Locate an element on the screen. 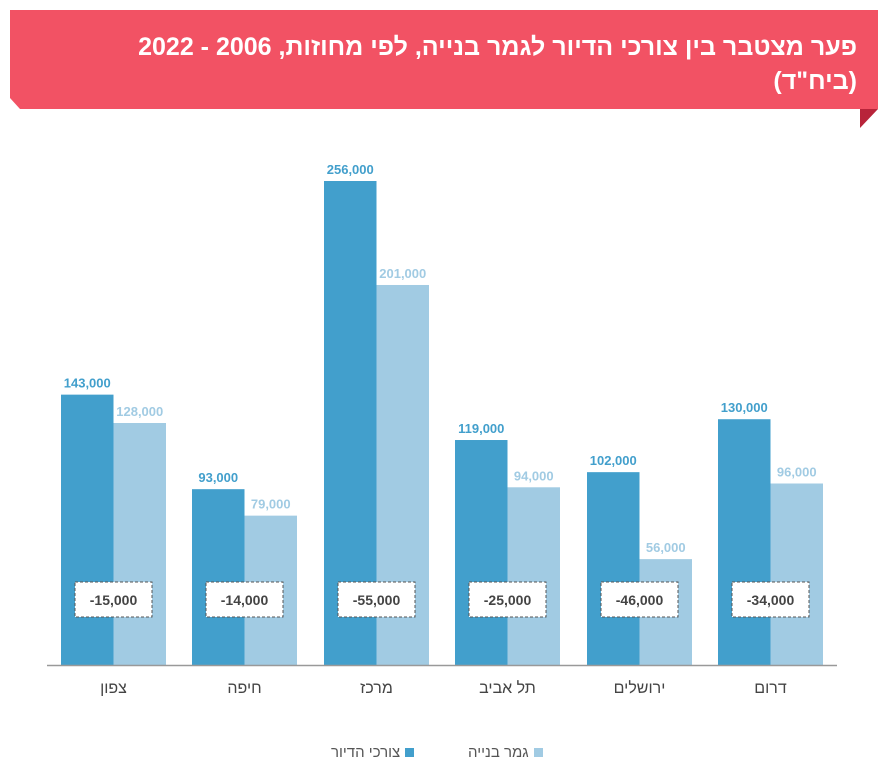 The height and width of the screenshot is (778, 889). data-label-need: 256,000 is located at coordinates (350, 169).